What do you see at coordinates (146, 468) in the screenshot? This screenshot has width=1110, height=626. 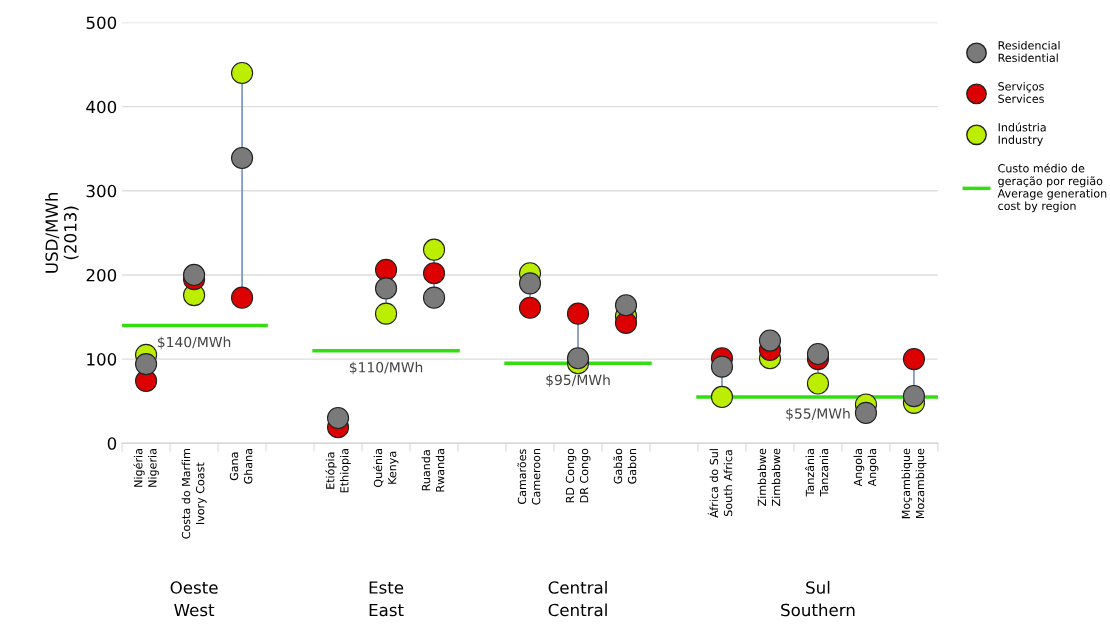 I see `x-tick-label: Nigéria Nigeria` at bounding box center [146, 468].